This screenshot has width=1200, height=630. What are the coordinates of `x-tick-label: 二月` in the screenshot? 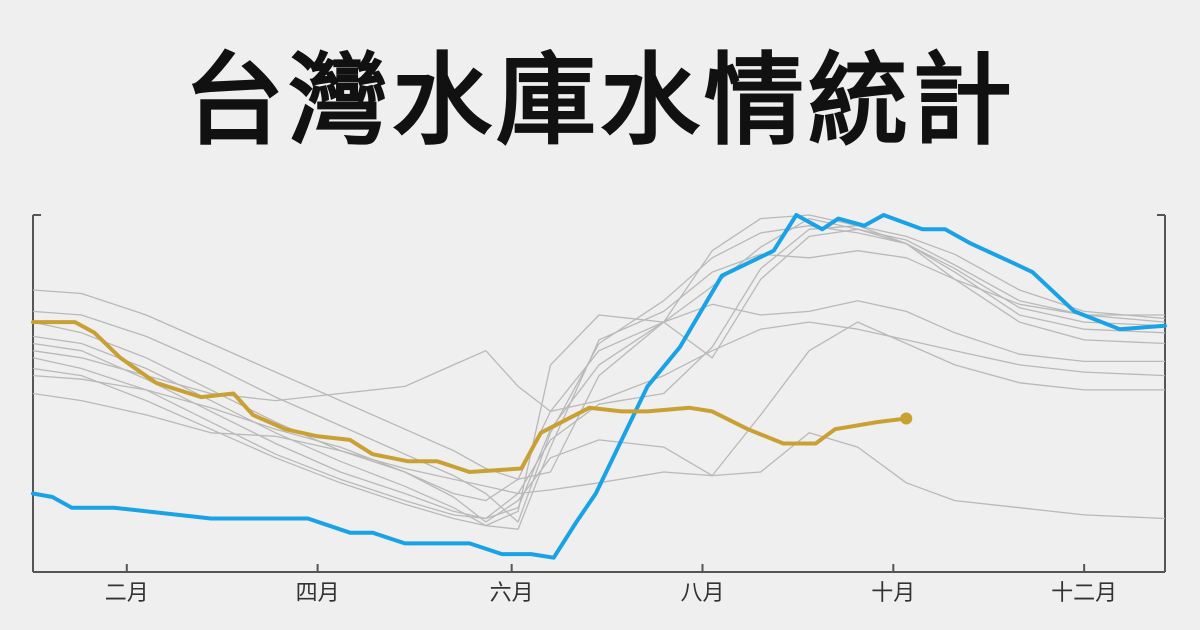 It's located at (127, 593).